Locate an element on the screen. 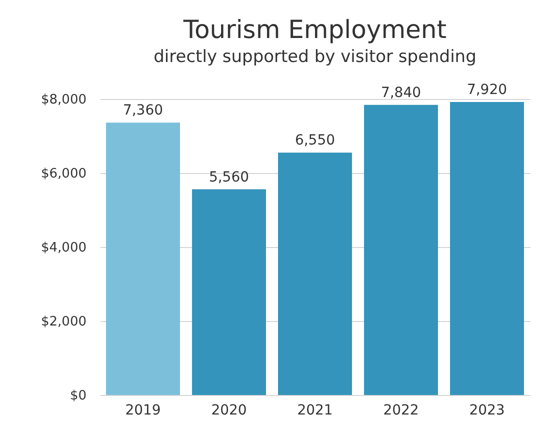 The image size is (541, 435). y-tick-label: $4,000 is located at coordinates (63, 248).